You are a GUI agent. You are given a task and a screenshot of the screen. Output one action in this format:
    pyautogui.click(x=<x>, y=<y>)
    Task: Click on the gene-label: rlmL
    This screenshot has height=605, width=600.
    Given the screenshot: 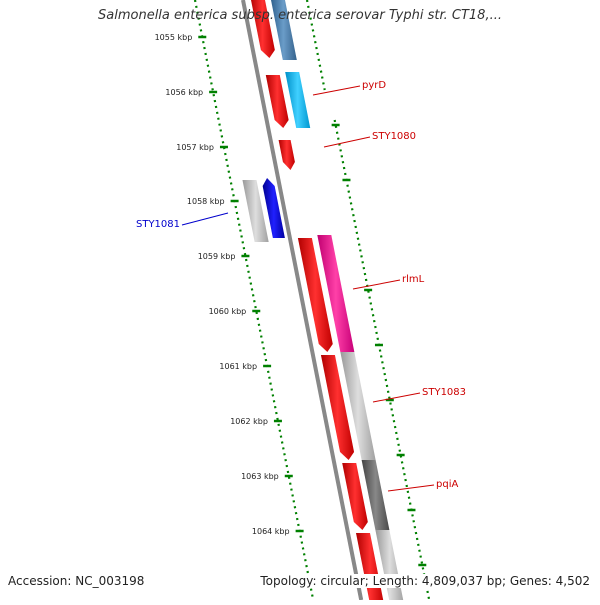 What is the action you would take?
    pyautogui.click(x=413, y=279)
    